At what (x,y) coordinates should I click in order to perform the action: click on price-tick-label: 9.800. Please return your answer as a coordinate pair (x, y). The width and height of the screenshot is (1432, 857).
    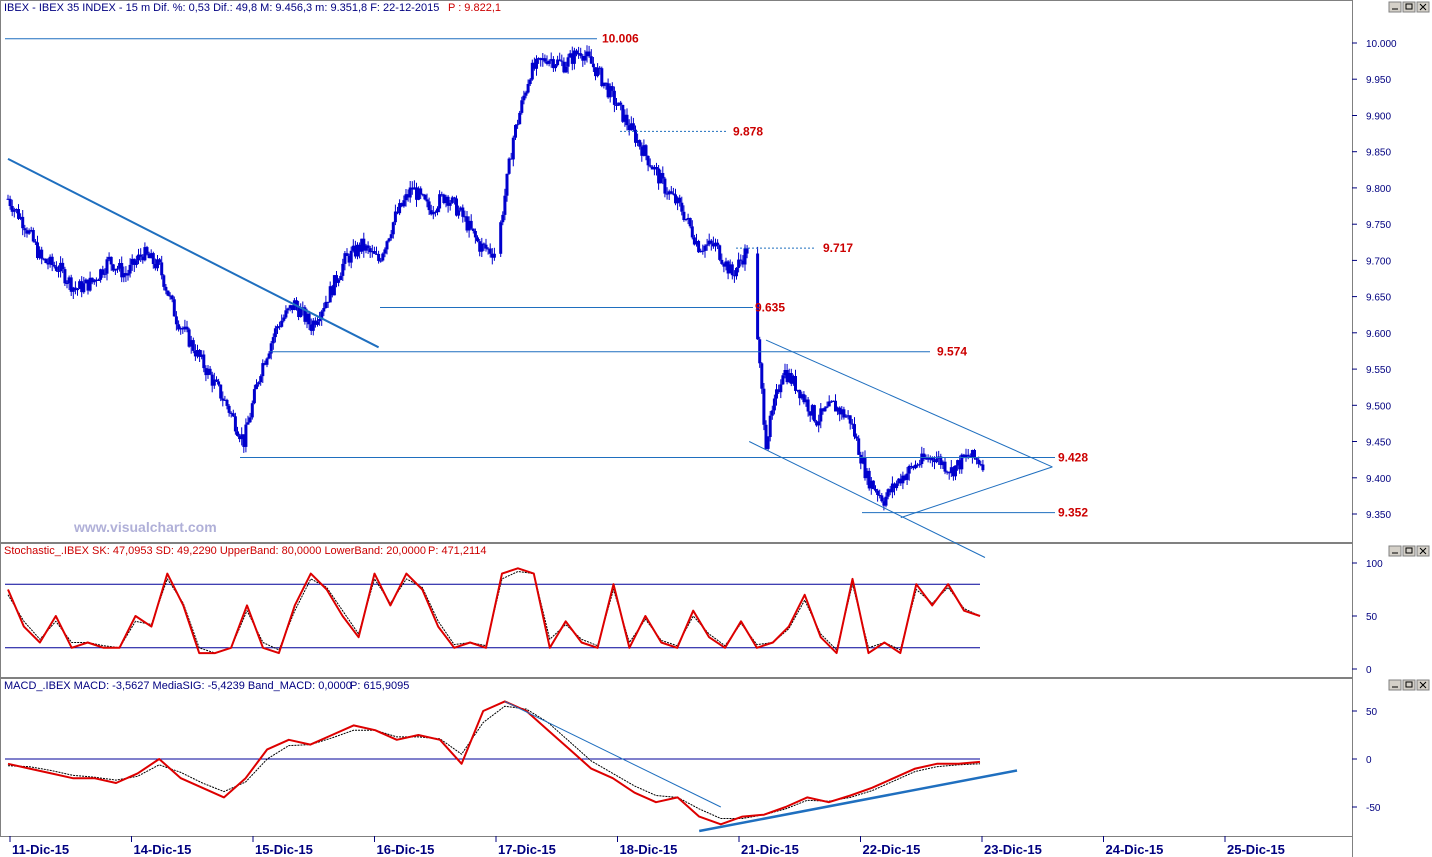
    Looking at the image, I should click on (1378, 189).